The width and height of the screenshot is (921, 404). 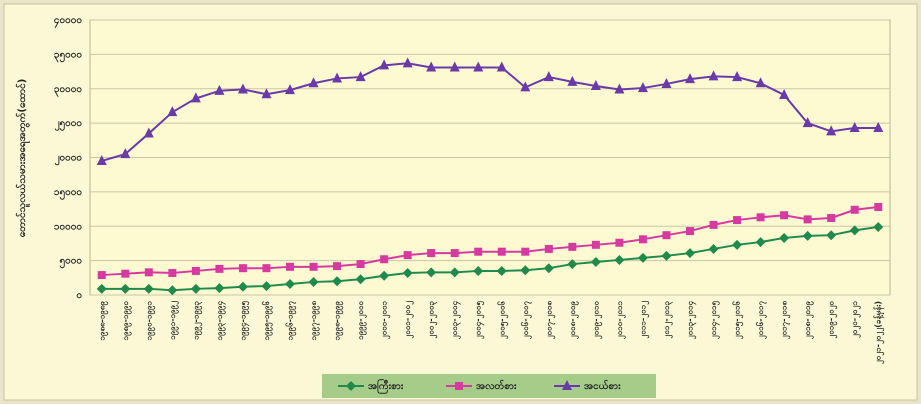 I want to click on y-axis-label: တောင်သူလယ်သမားအရေအတွက်(ထောင်), so click(x=23, y=158).